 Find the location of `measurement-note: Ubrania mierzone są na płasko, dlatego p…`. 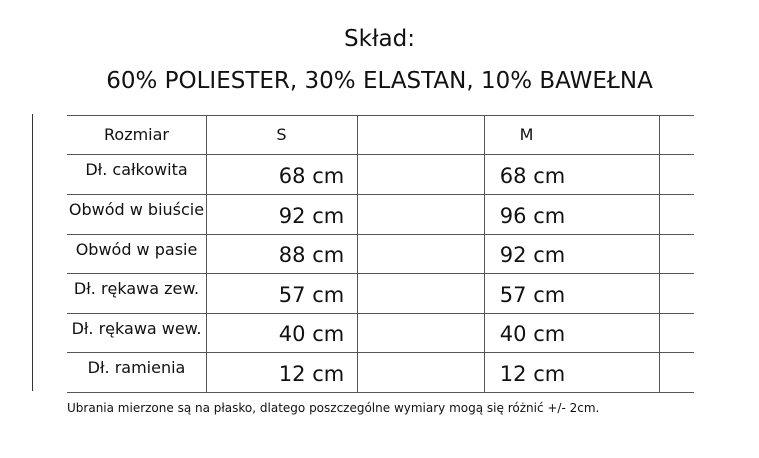

measurement-note: Ubrania mierzone są na płasko, dlatego p… is located at coordinates (333, 408).